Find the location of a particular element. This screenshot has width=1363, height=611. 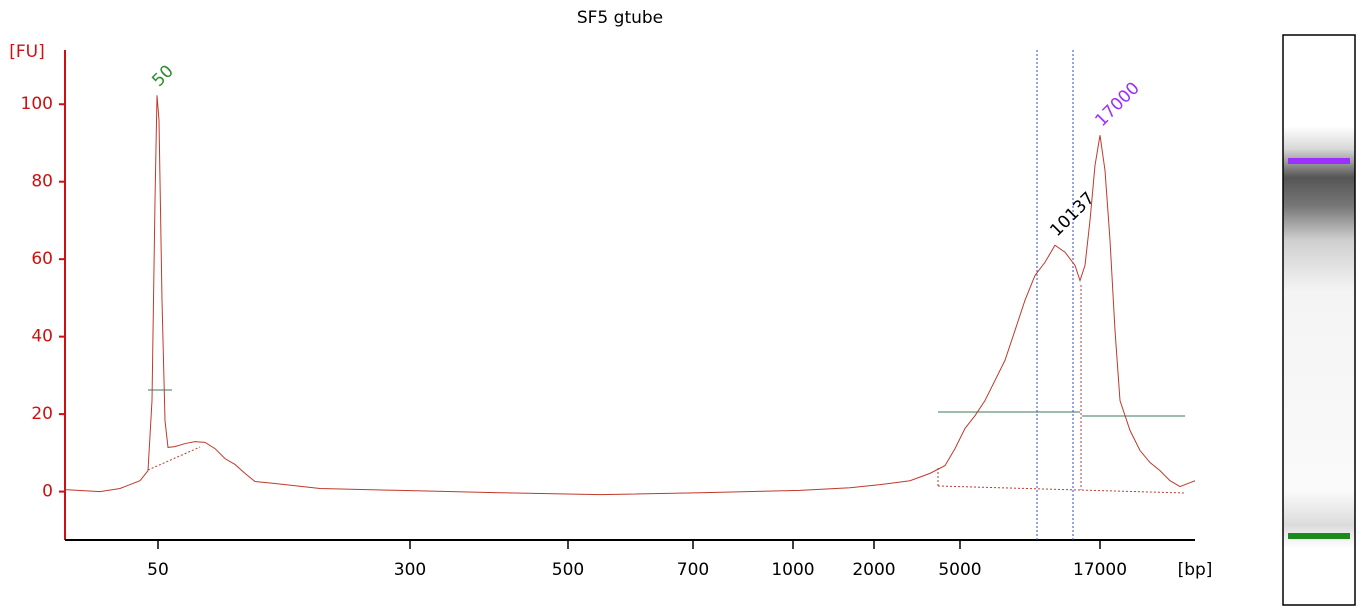

gel-lane-box is located at coordinates (1319, 320).